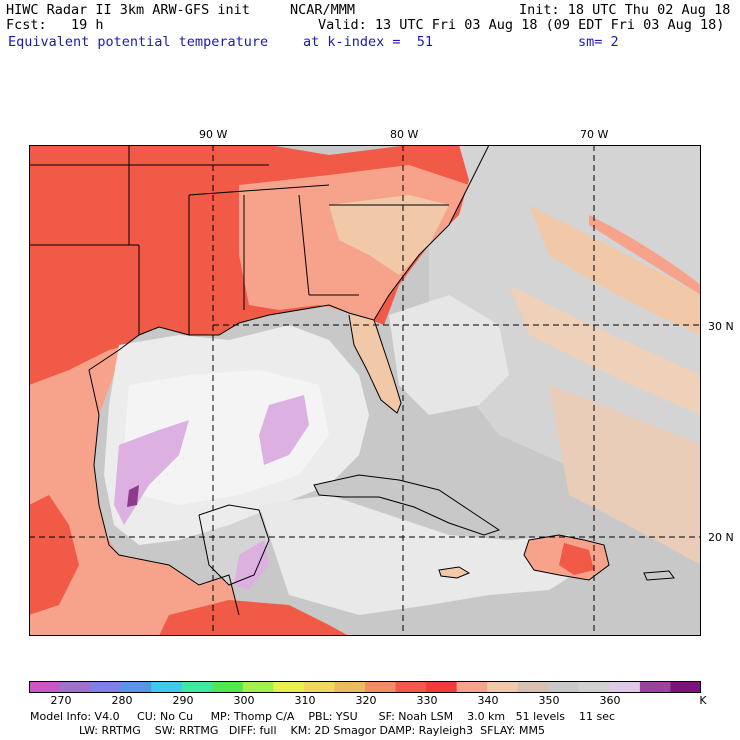 The image size is (740, 740). I want to click on title-model: HIWC Radar II 3km ARW-GFS init, so click(128, 10).